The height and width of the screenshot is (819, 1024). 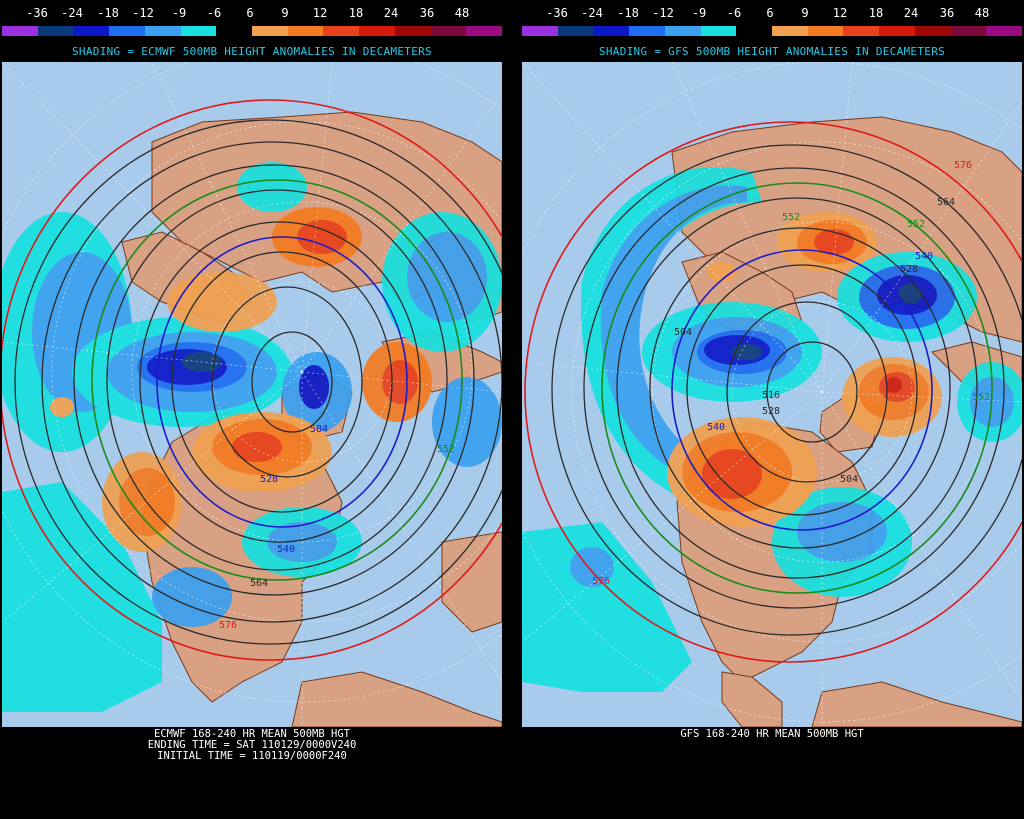 What do you see at coordinates (471, 582) in the screenshot?
I see `land-africa` at bounding box center [471, 582].